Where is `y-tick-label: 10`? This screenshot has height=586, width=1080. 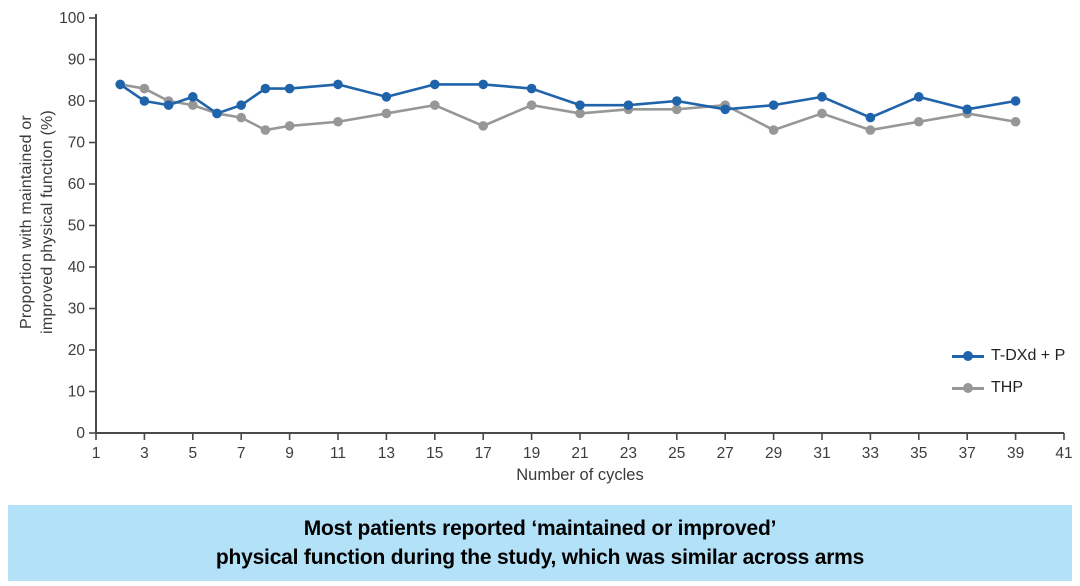
y-tick-label: 10 is located at coordinates (77, 392).